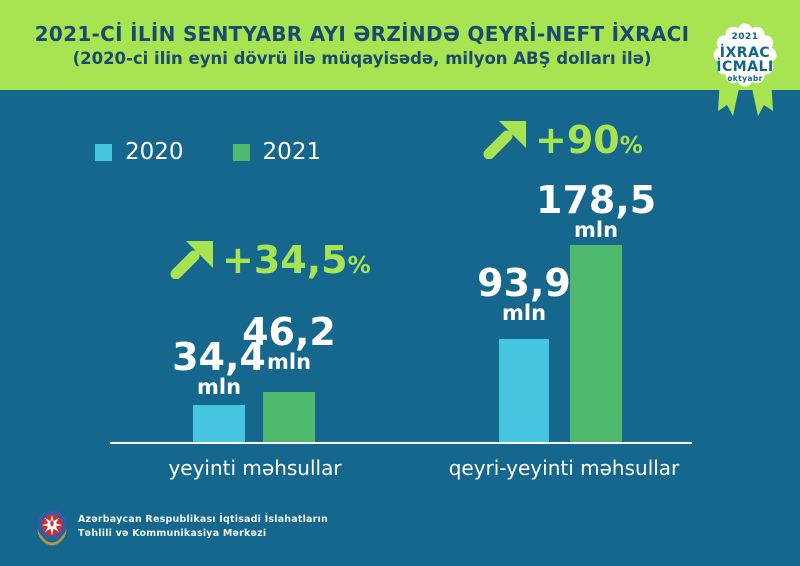  What do you see at coordinates (596, 200) in the screenshot?
I see `value-number: 178,5` at bounding box center [596, 200].